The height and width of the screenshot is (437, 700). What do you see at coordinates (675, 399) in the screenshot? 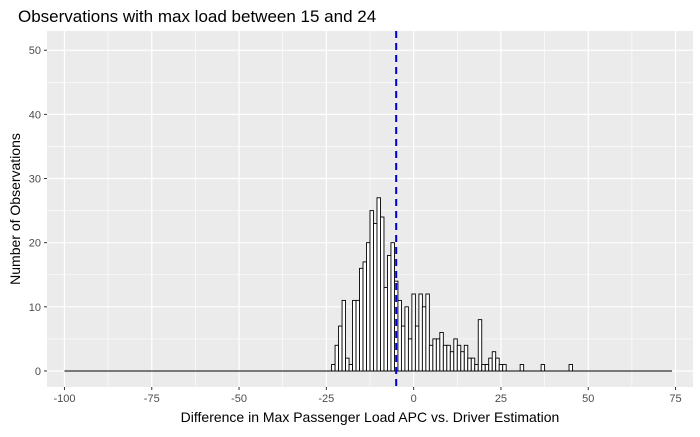
I see `x-tick-label: 75` at bounding box center [675, 399].